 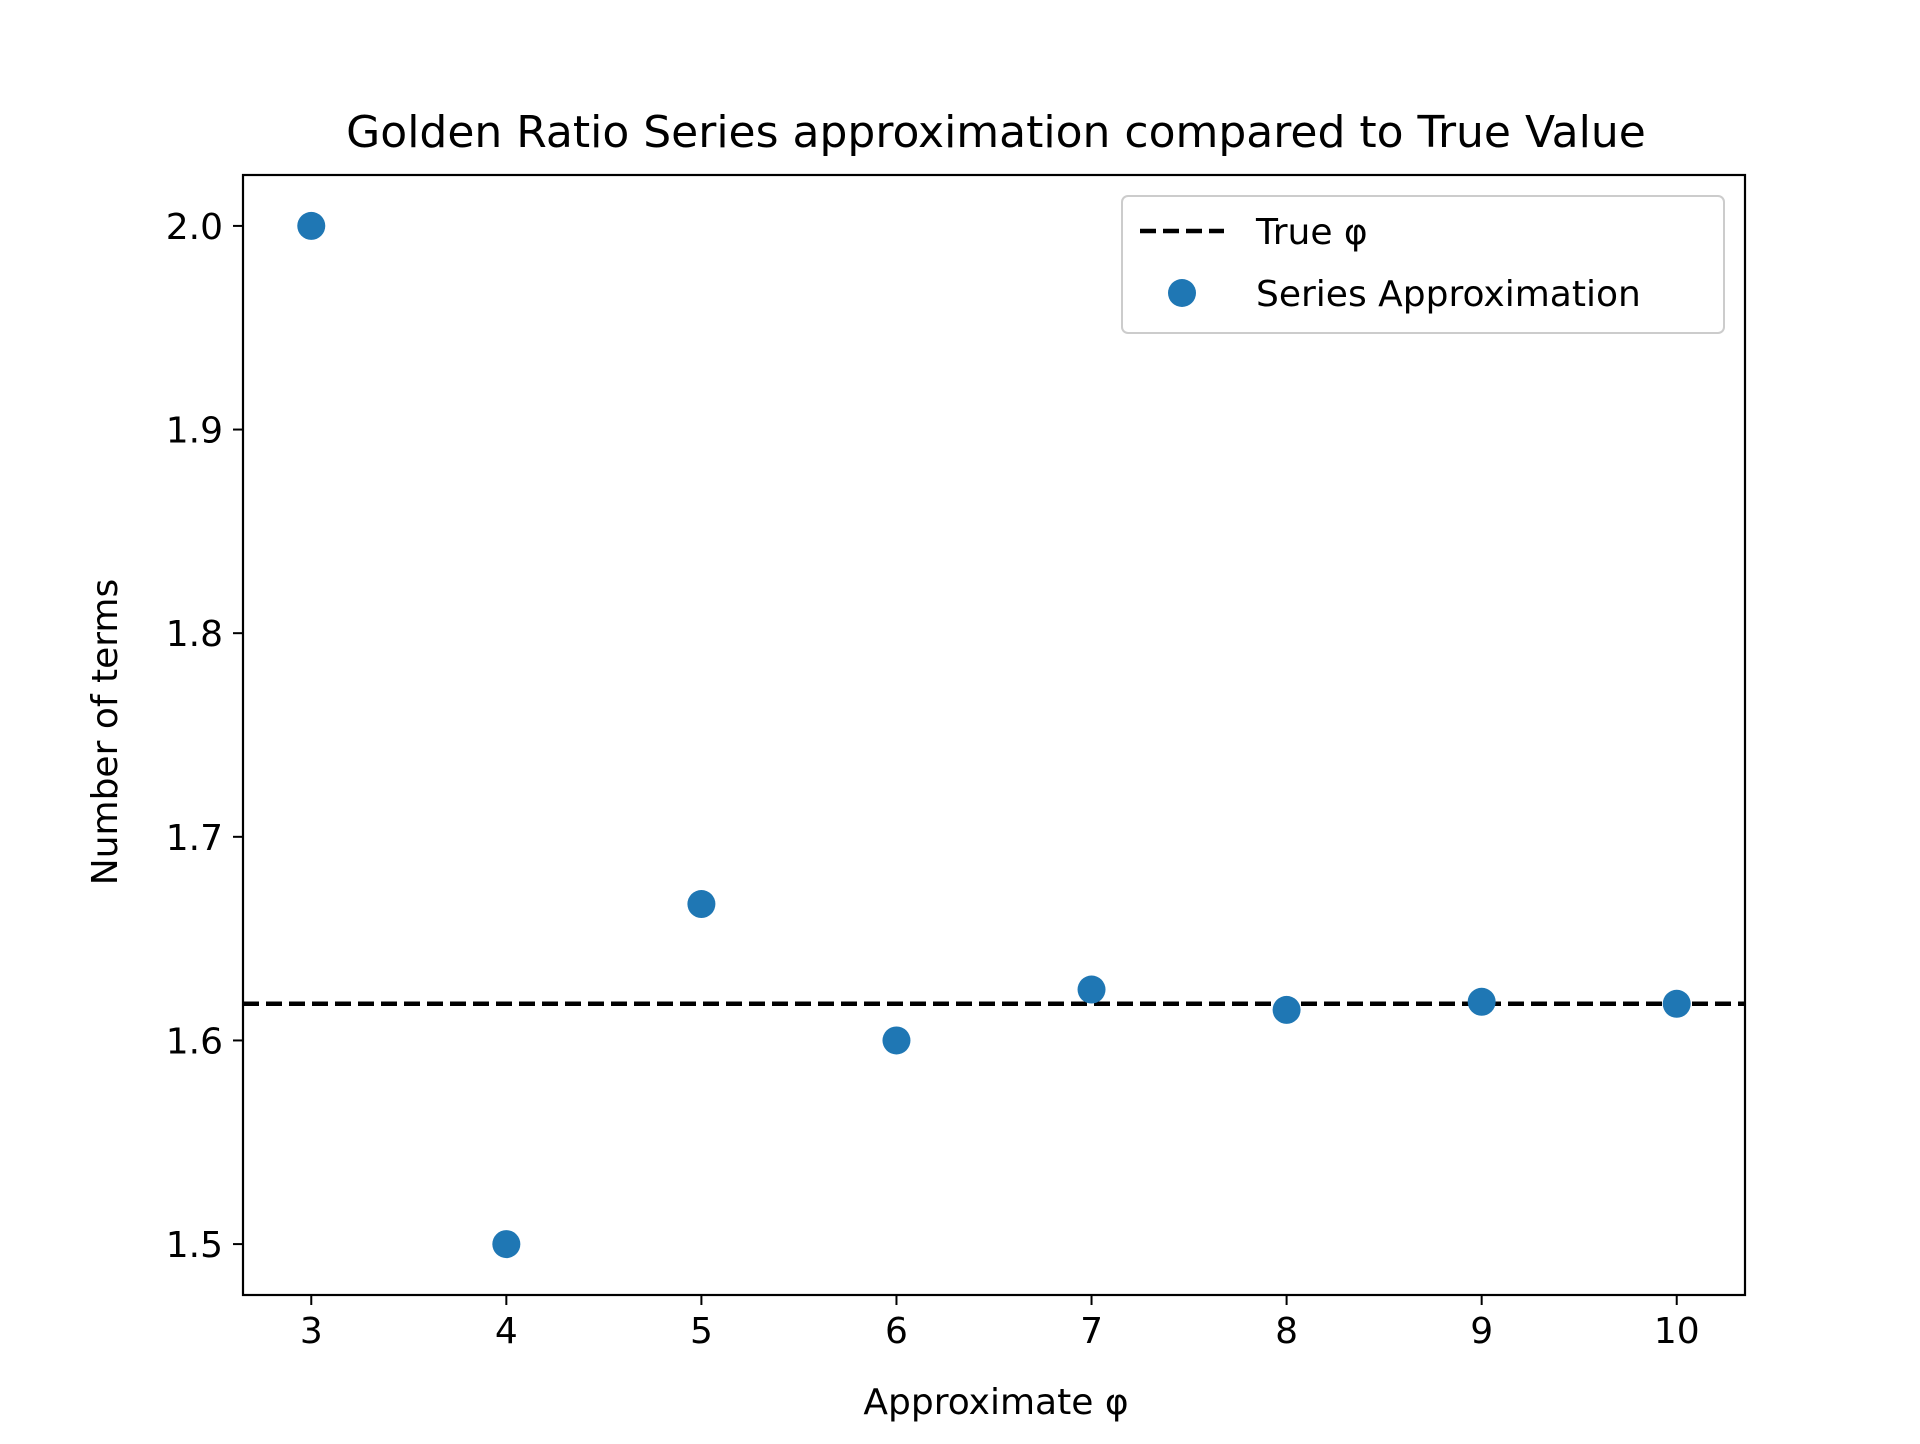 What do you see at coordinates (701, 1331) in the screenshot?
I see `x-tick-label: 5` at bounding box center [701, 1331].